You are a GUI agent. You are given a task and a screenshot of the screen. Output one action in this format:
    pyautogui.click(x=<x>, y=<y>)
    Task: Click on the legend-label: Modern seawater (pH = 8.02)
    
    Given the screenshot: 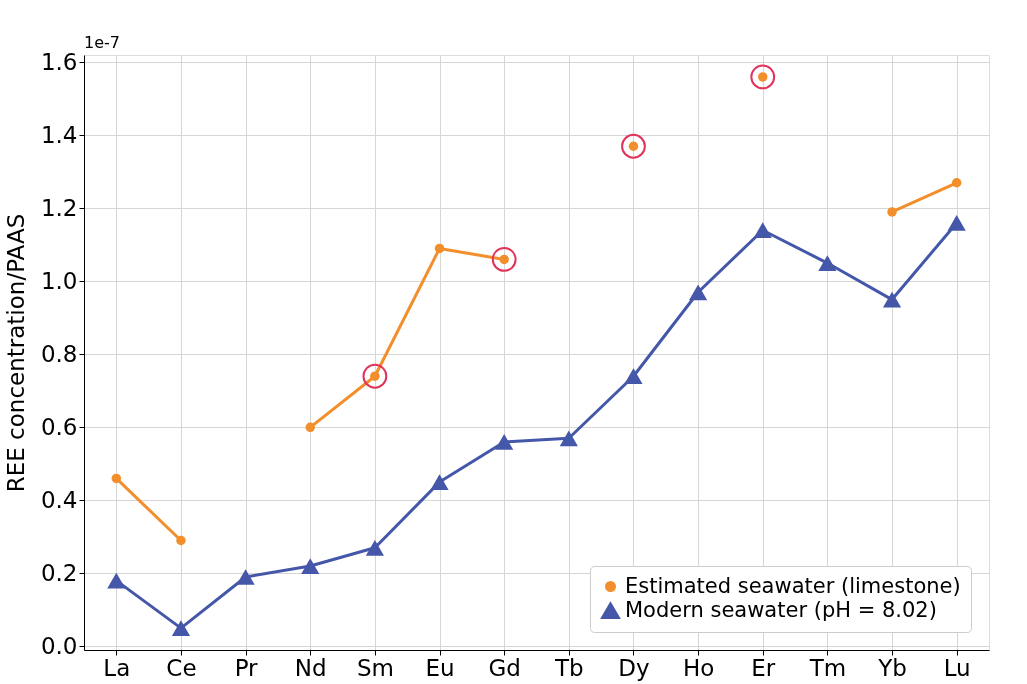 What is the action you would take?
    pyautogui.click(x=781, y=609)
    